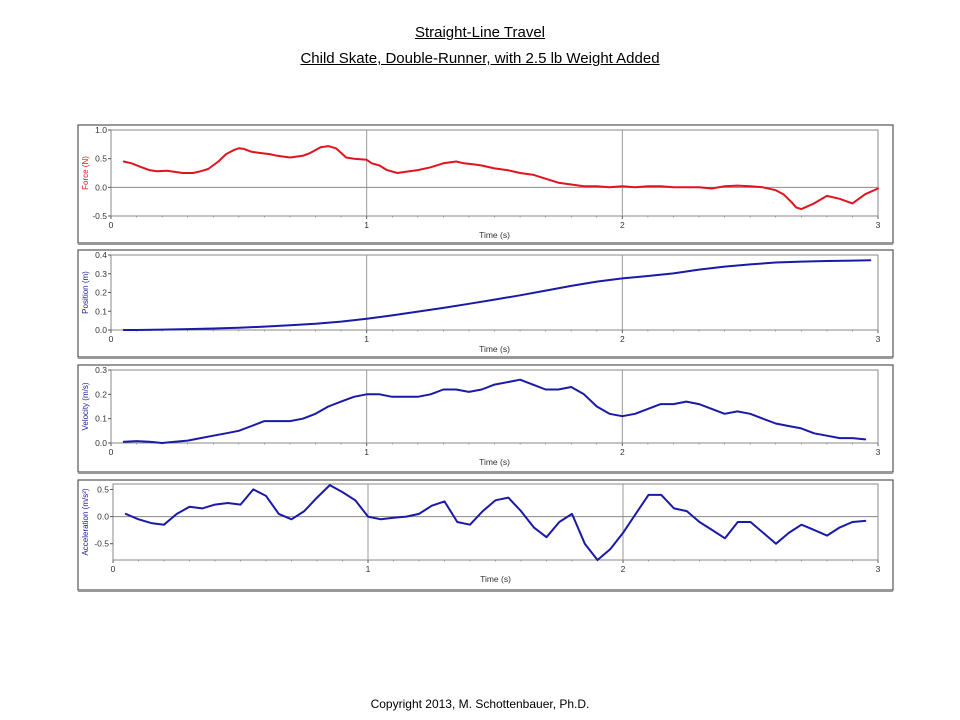 This screenshot has width=960, height=720. What do you see at coordinates (878, 339) in the screenshot?
I see `position-x-tick-label: 3` at bounding box center [878, 339].